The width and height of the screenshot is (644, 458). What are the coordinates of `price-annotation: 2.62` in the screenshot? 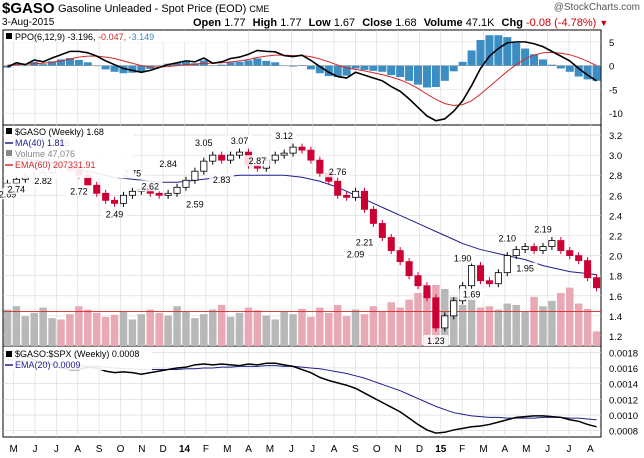 It's located at (151, 186).